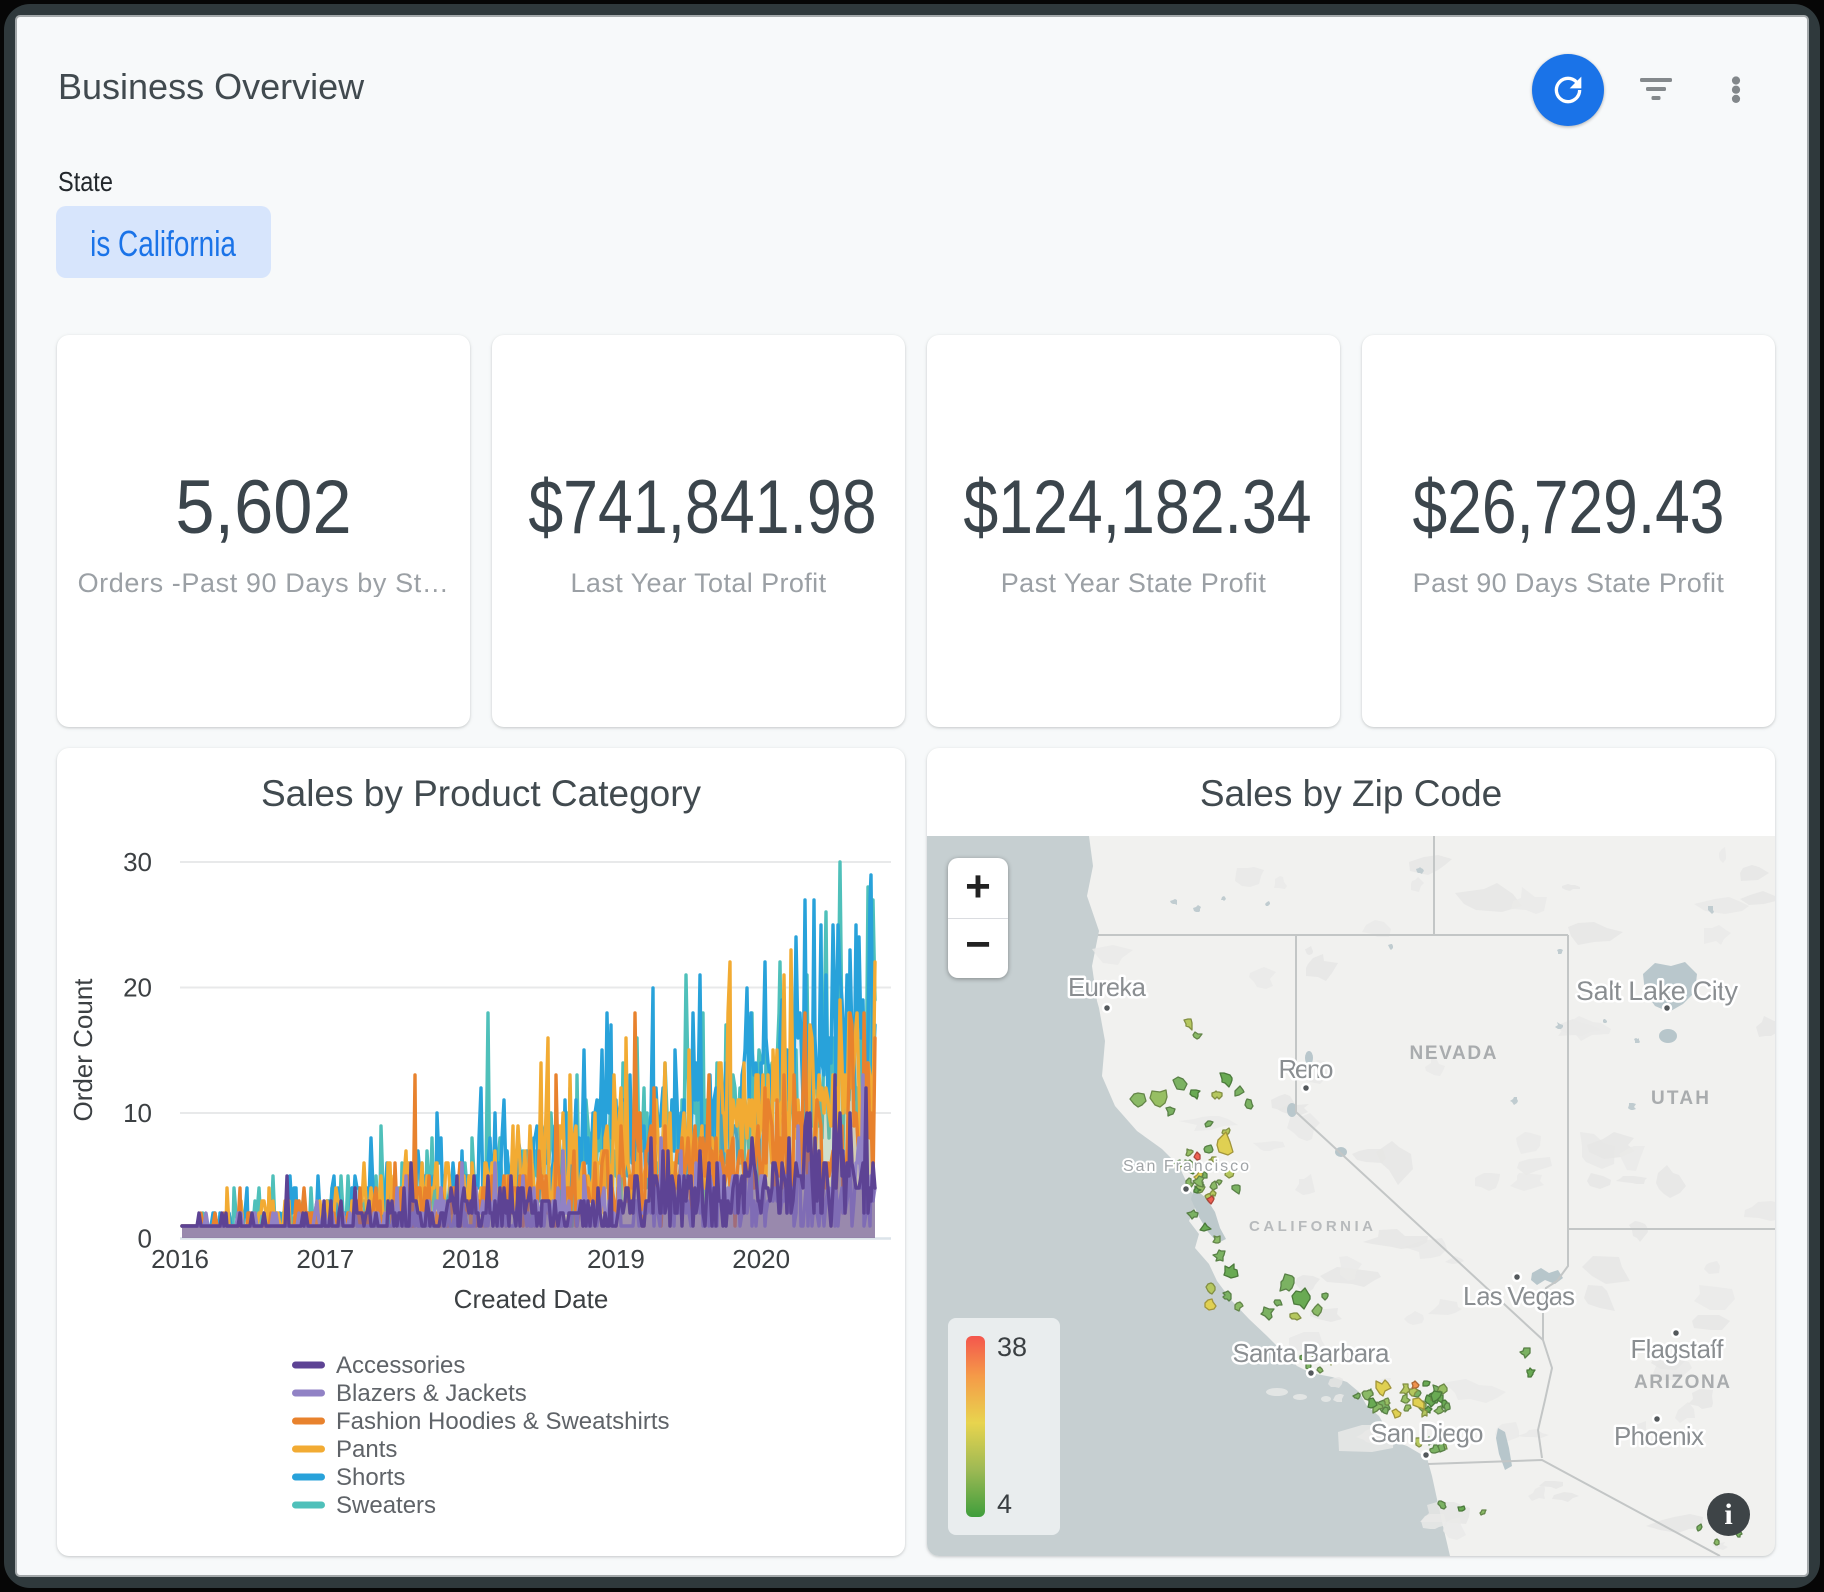 The height and width of the screenshot is (1592, 1824). I want to click on svg-text: 2020, so click(761, 1259).